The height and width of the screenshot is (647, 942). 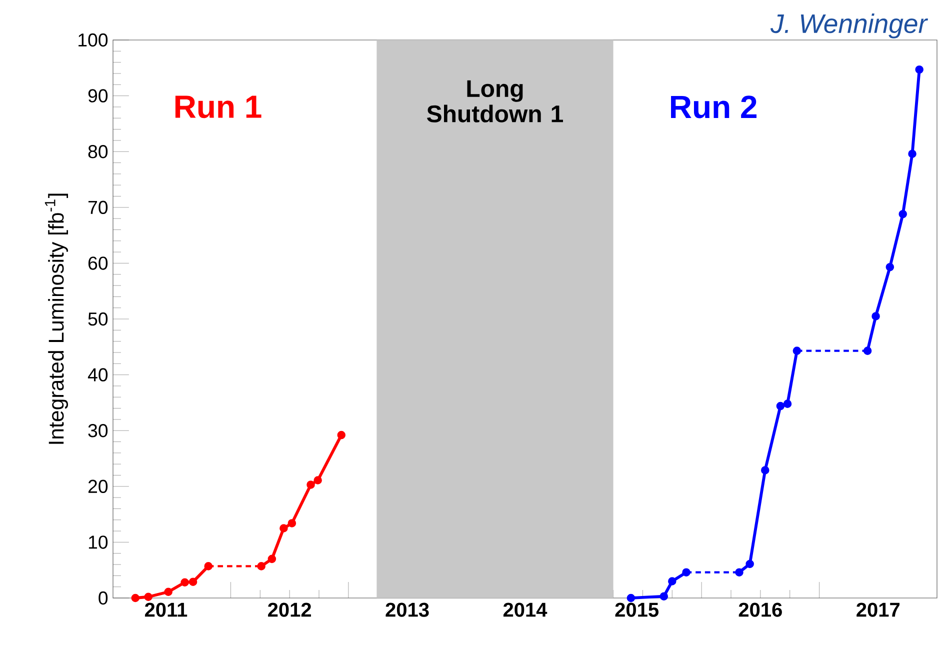 What do you see at coordinates (289, 609) in the screenshot?
I see `x-tick-label: 2012` at bounding box center [289, 609].